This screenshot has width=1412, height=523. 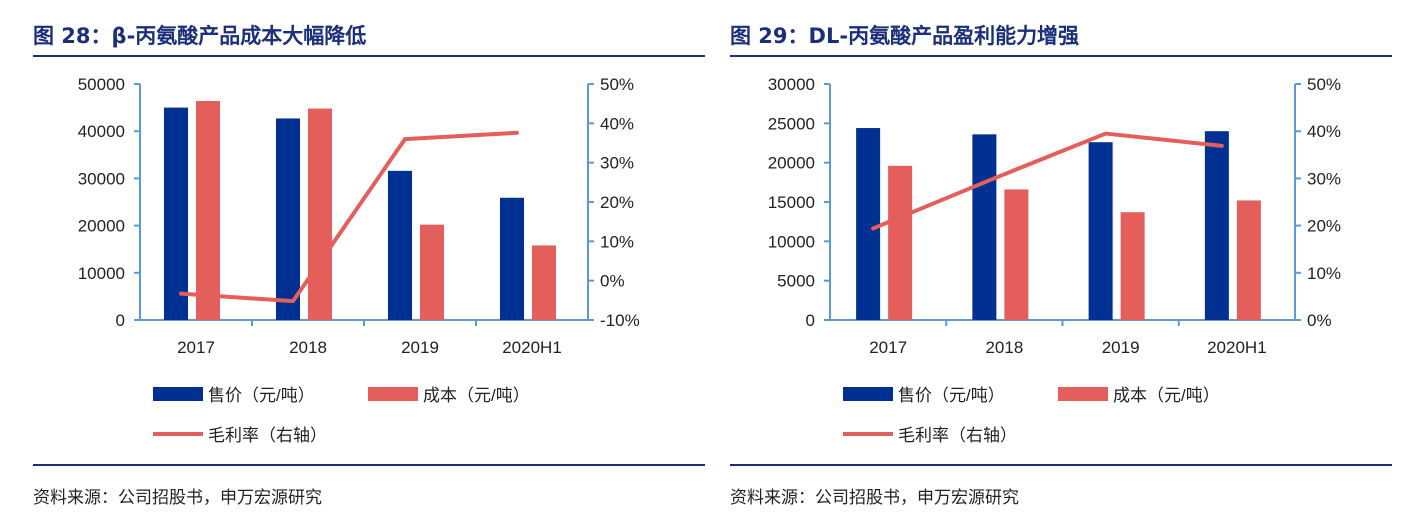 I want to click on left-tick-label: 15000, so click(x=791, y=202).